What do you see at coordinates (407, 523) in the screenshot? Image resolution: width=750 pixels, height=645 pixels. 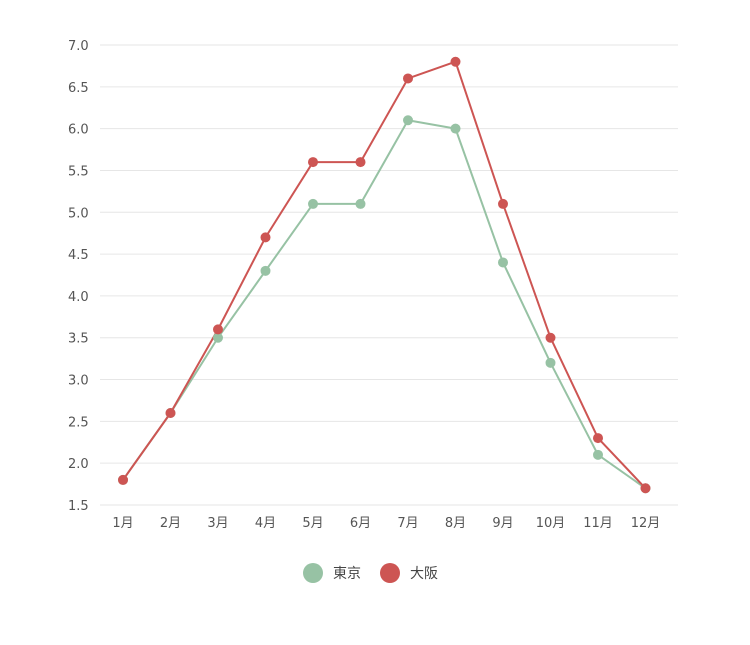 I see `x-tick-label: 7月` at bounding box center [407, 523].